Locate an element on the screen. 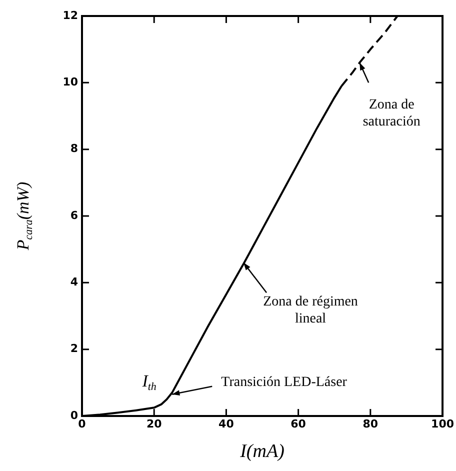 This screenshot has height=471, width=456. x-tick-label: 60 is located at coordinates (298, 423).